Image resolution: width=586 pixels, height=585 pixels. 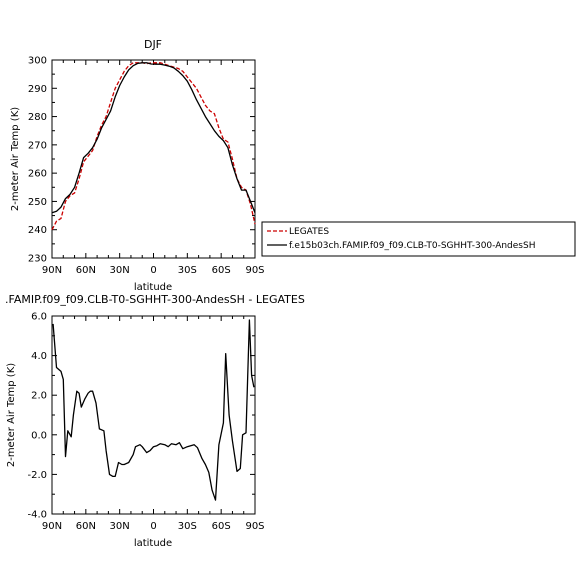 I want to click on legend-box, so click(x=418, y=239).